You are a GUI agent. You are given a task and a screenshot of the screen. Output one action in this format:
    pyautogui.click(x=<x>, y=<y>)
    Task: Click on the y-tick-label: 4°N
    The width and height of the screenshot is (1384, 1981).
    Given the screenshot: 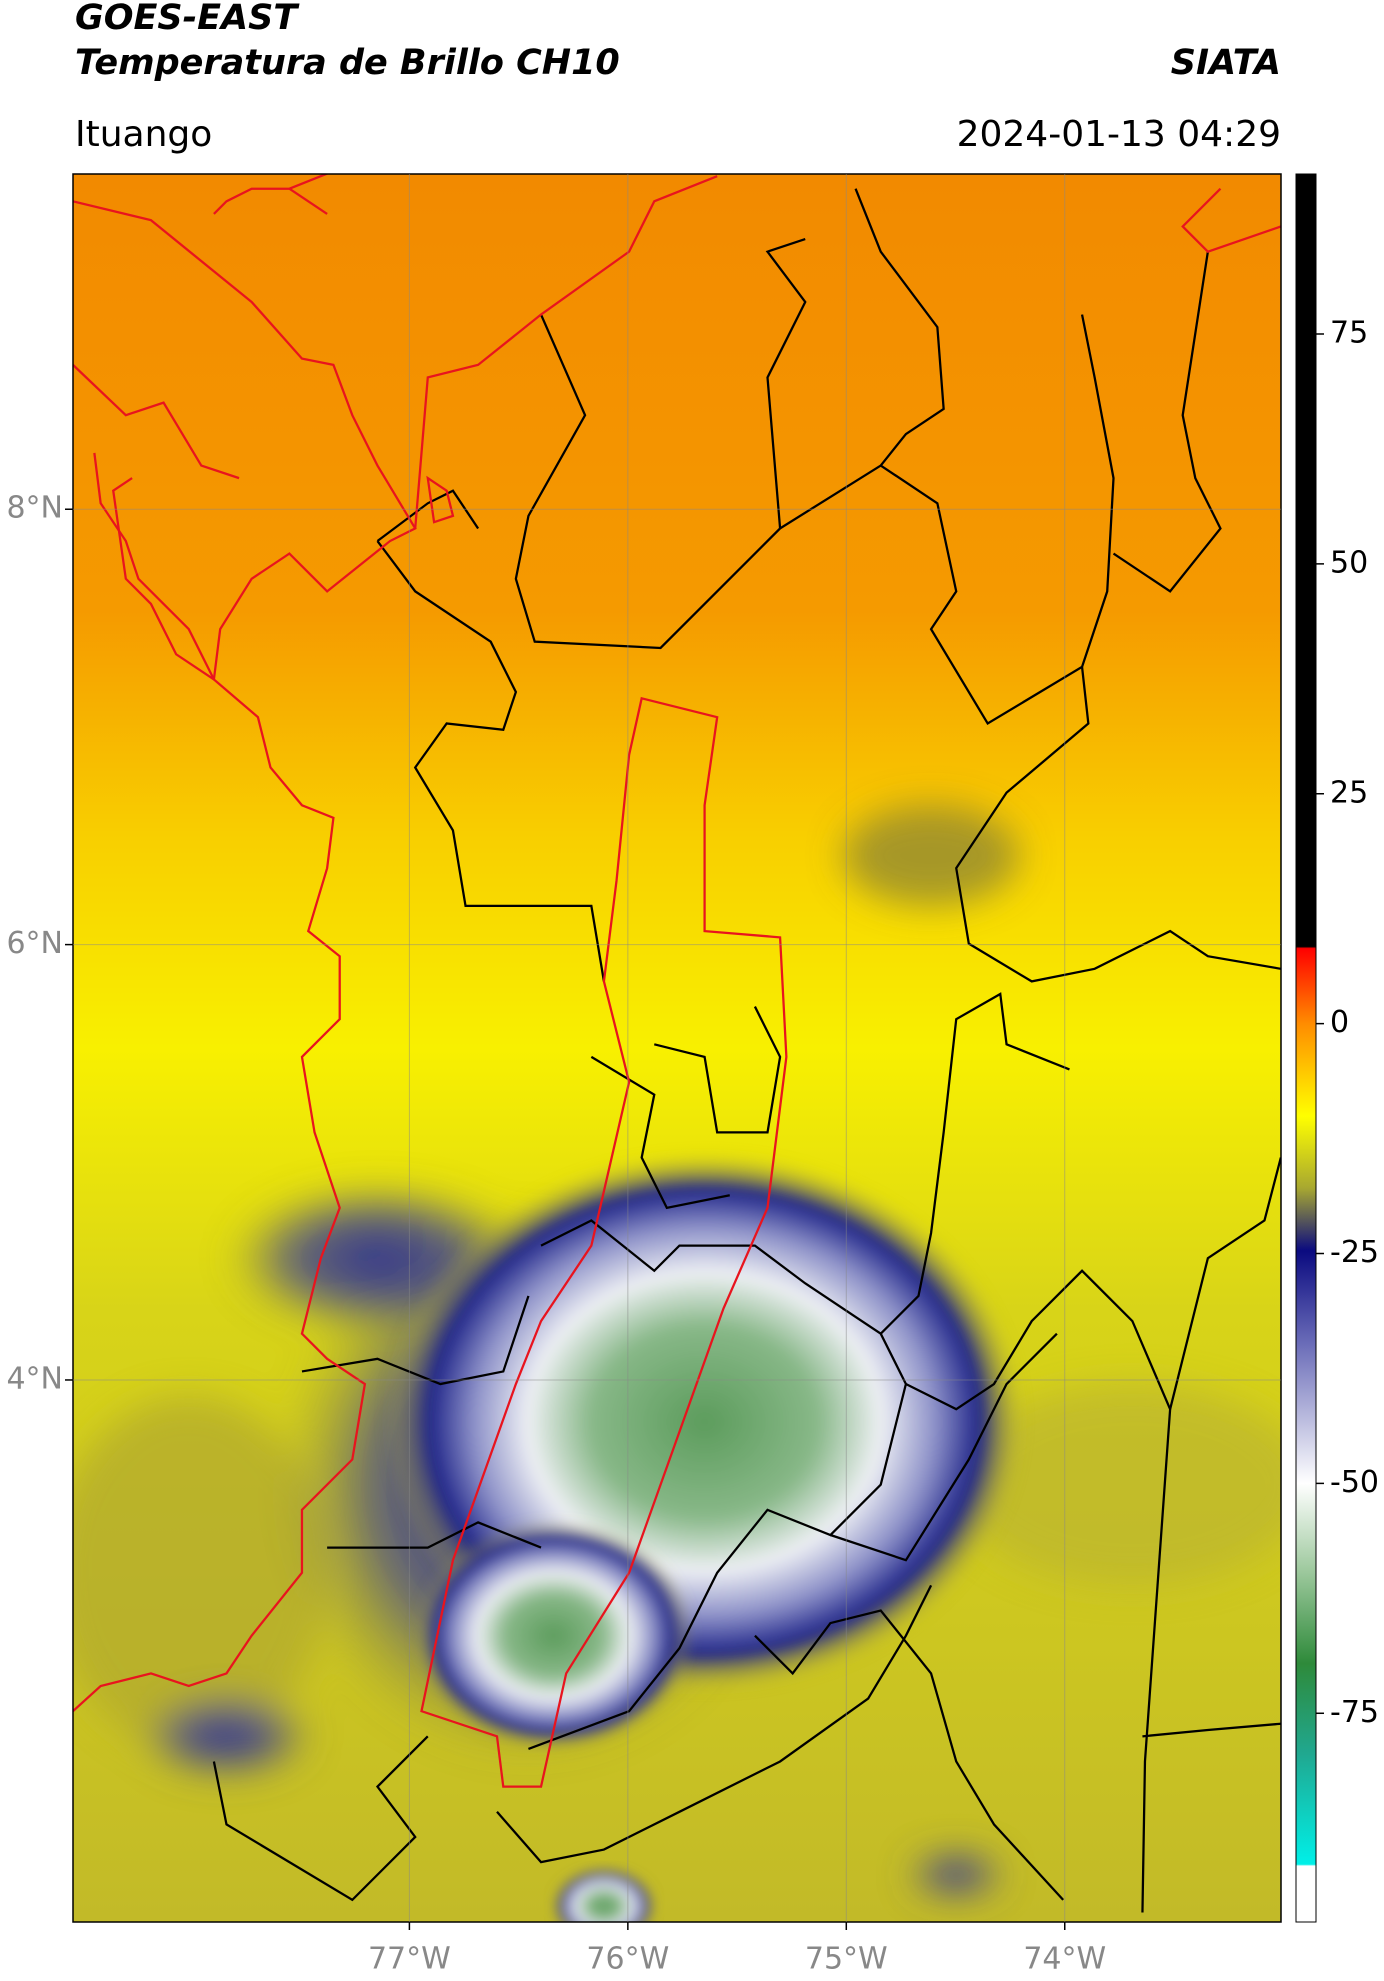 What is the action you would take?
    pyautogui.click(x=34, y=1378)
    